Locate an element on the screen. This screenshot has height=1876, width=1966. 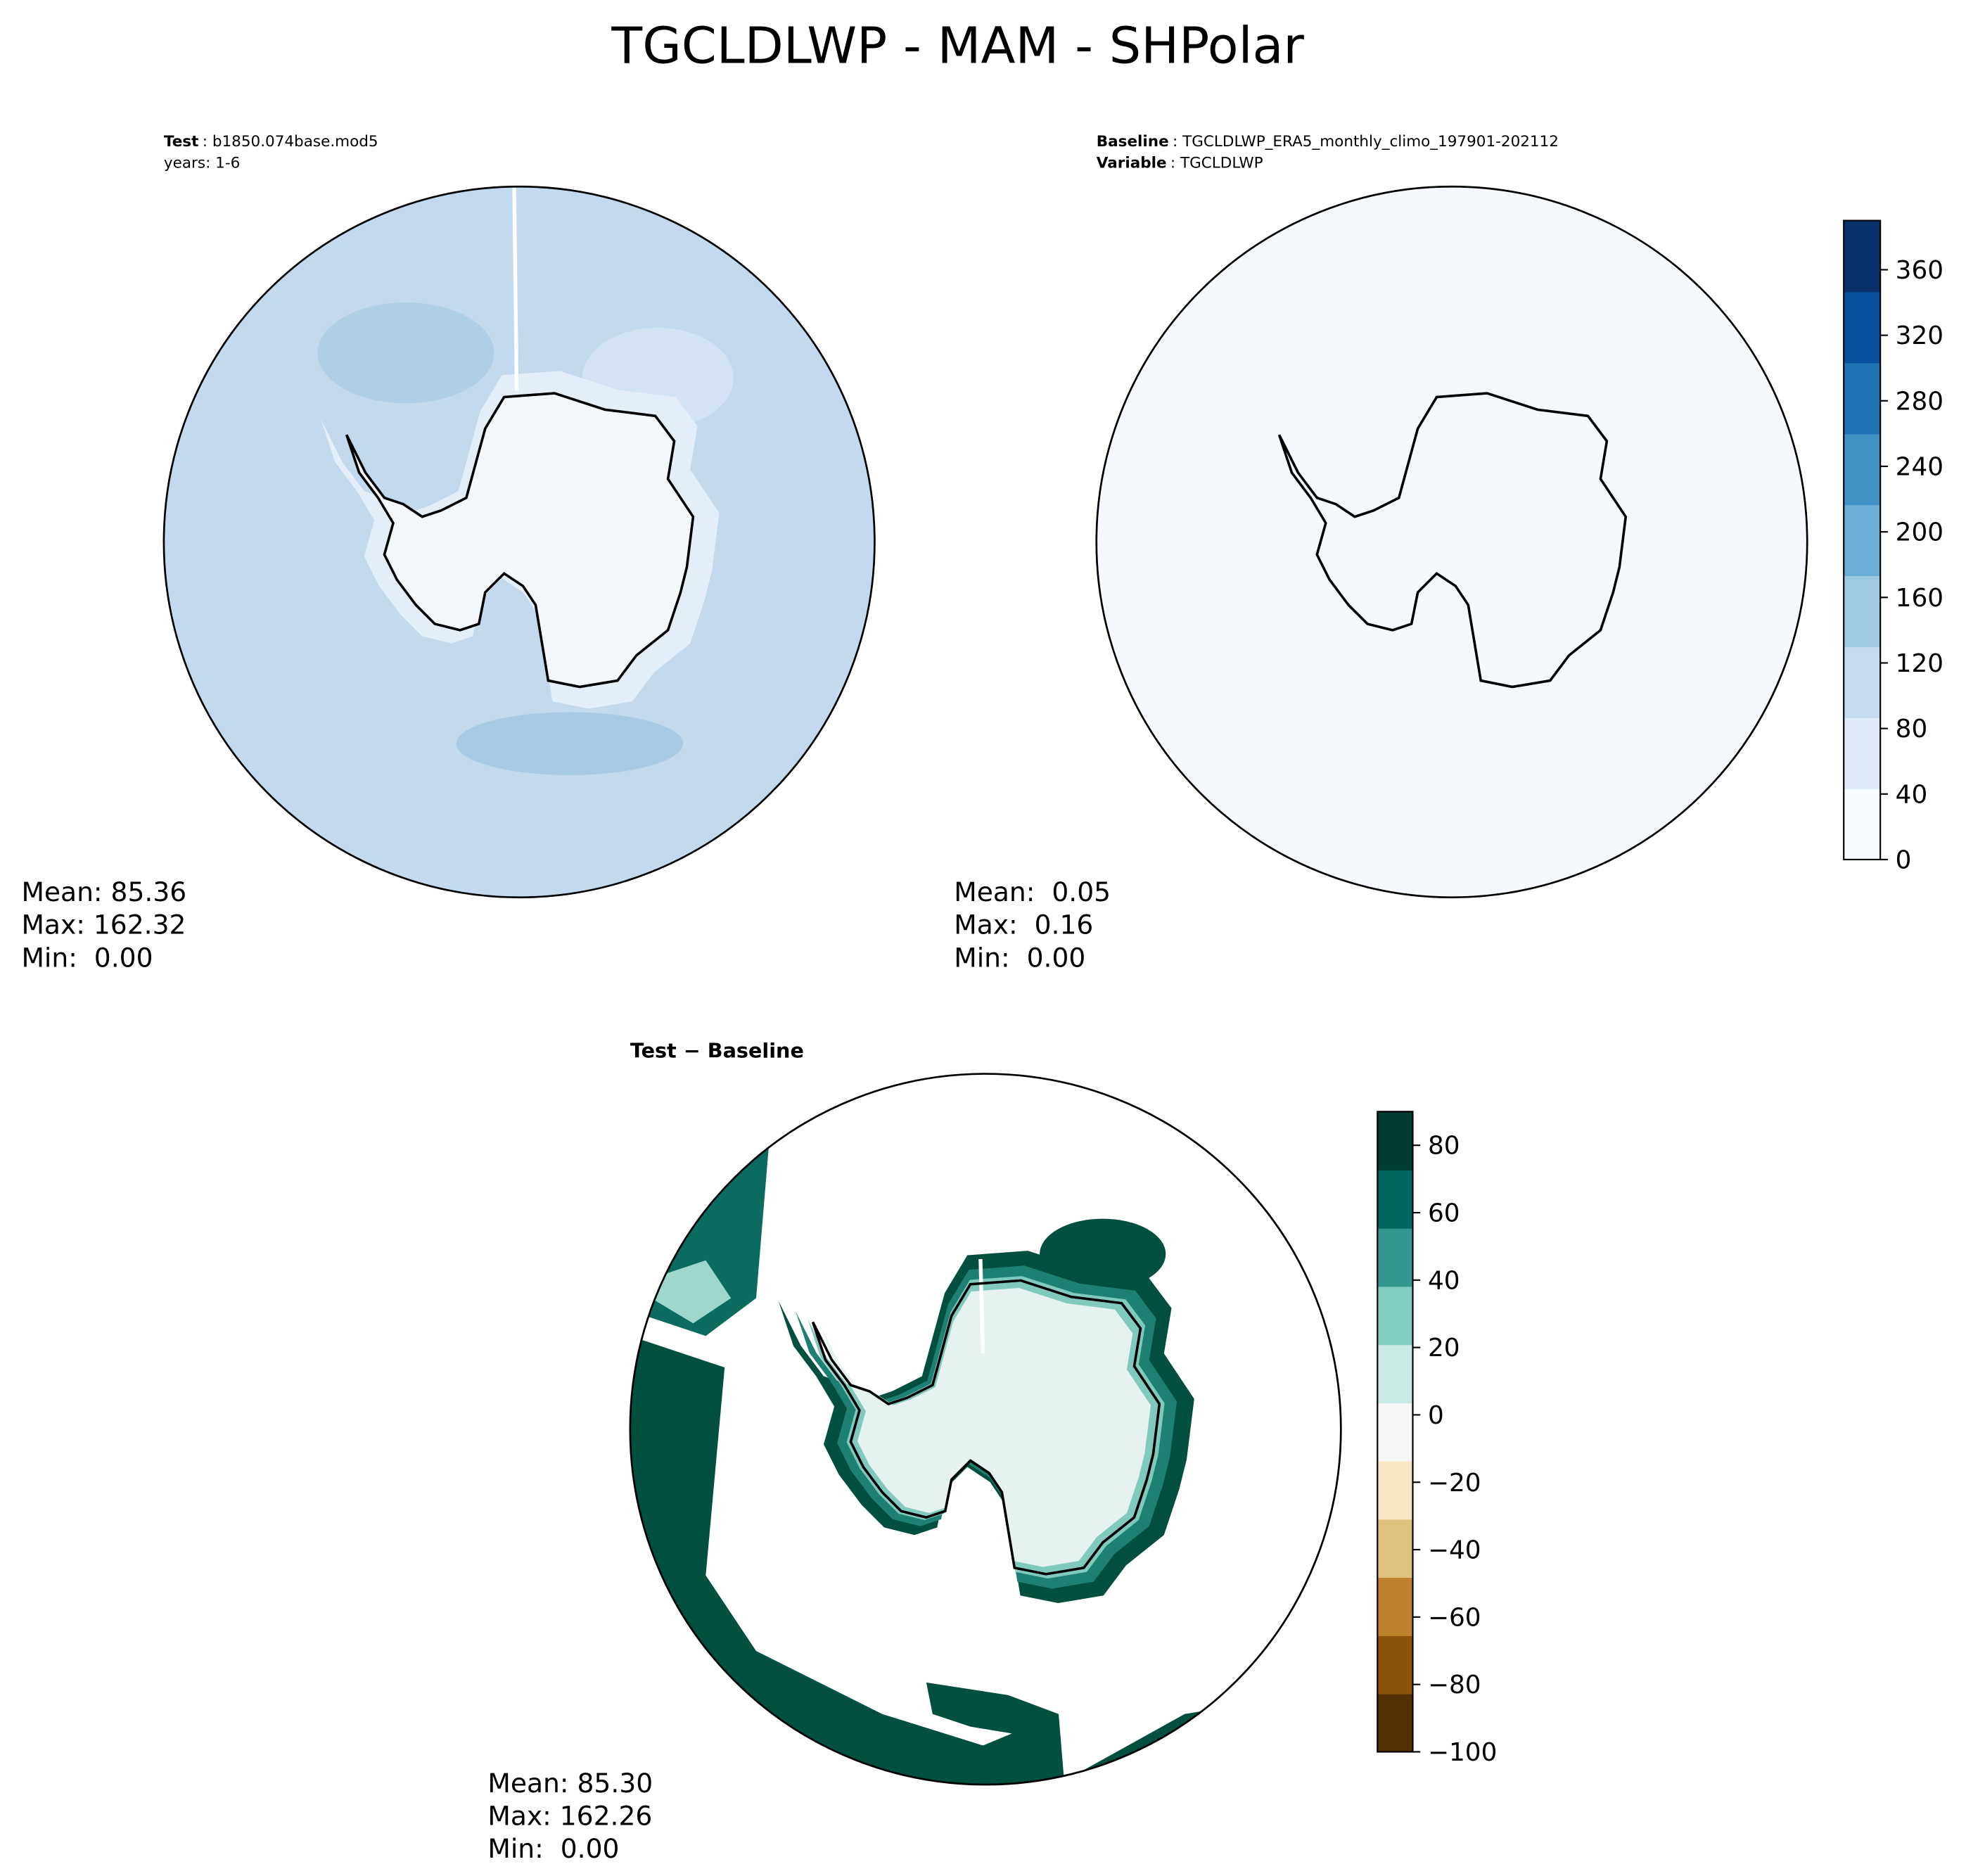
panel-header: years: 1-6 is located at coordinates (202, 163).